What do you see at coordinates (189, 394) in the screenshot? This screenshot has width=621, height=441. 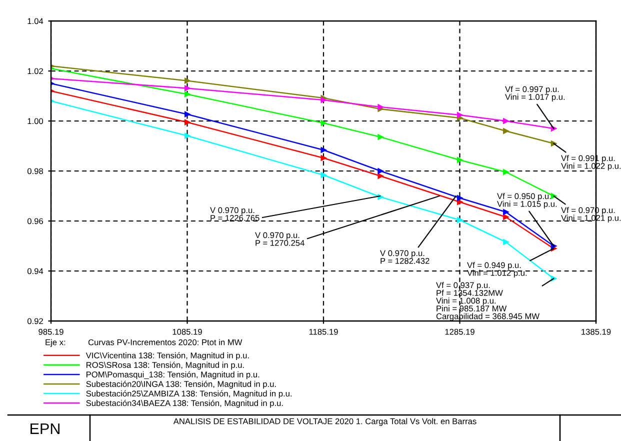 I see `legend-label: Subestación25\ZAMBIZA 138: Tensión, Magnitud in p.u.` at bounding box center [189, 394].